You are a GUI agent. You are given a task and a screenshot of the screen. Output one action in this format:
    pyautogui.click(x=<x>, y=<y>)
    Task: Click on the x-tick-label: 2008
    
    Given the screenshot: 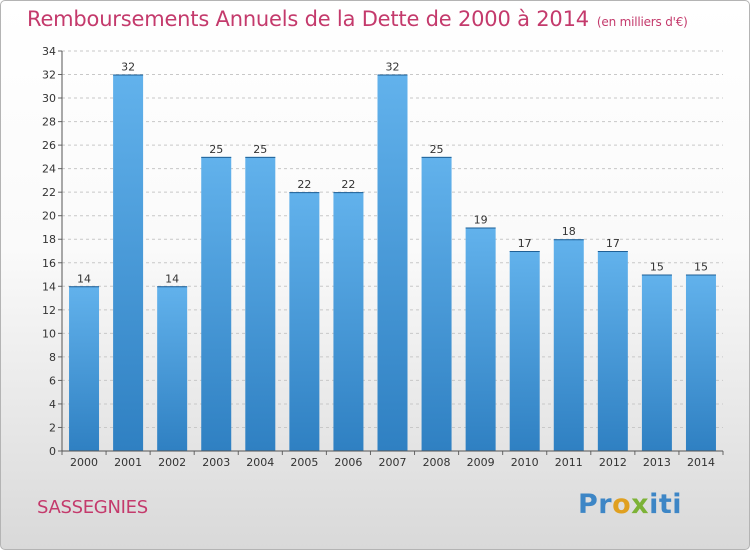 What is the action you would take?
    pyautogui.click(x=437, y=462)
    